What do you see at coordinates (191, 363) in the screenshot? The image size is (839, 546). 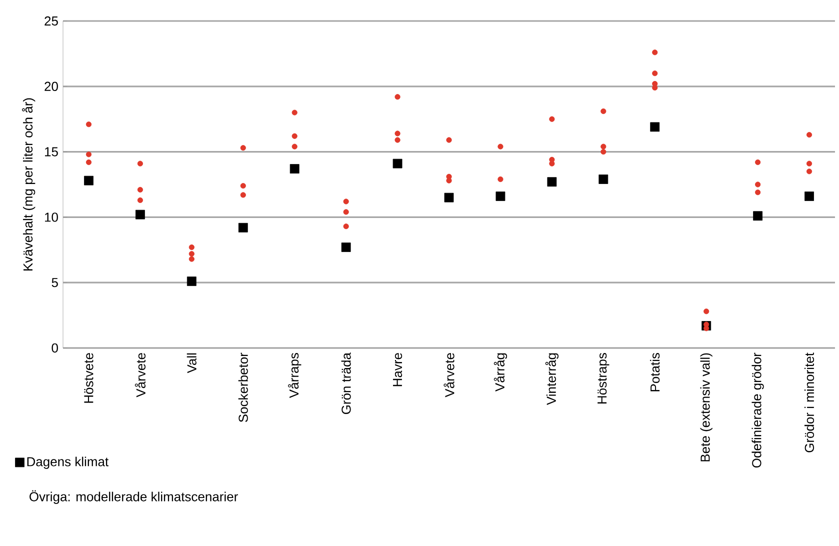 I see `x-tick-label: Vall` at bounding box center [191, 363].